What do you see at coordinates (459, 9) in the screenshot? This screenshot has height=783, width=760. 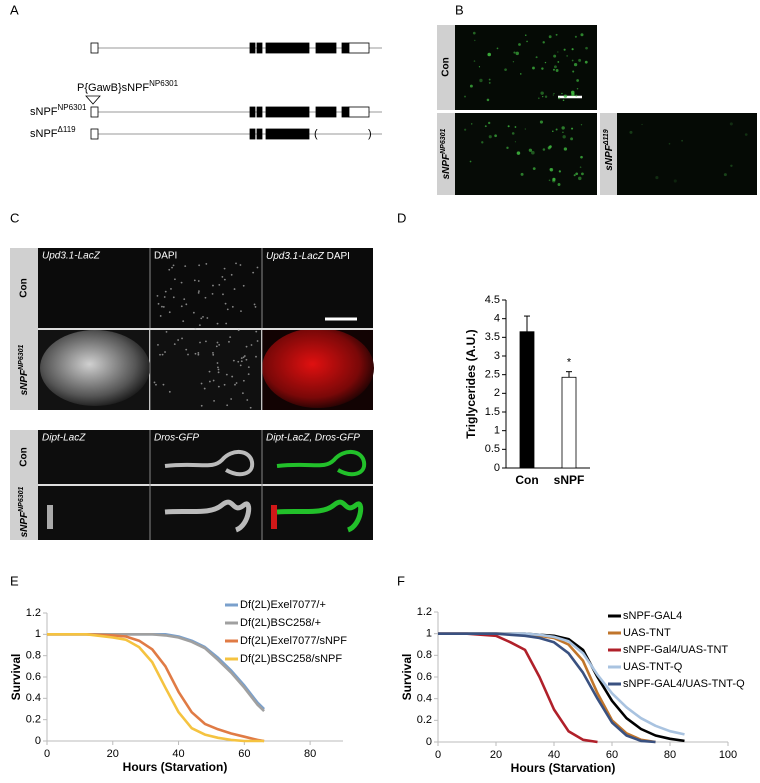 I see `panel-label: B` at bounding box center [459, 9].